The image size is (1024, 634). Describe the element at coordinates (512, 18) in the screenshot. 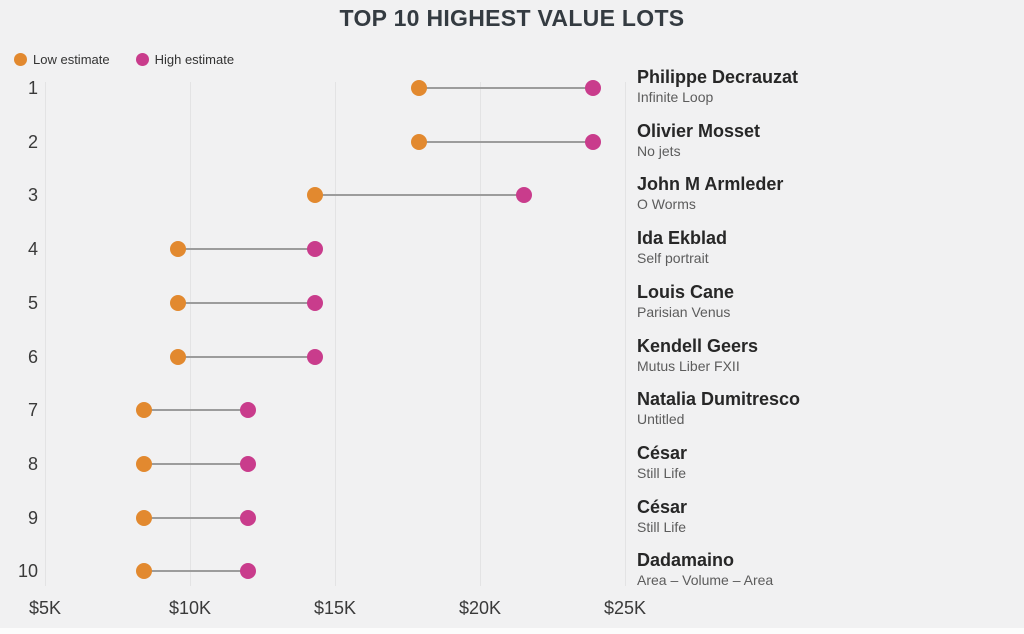

I see `chart-title: TOP 10 HIGHEST VALUE LOTS` at that location.